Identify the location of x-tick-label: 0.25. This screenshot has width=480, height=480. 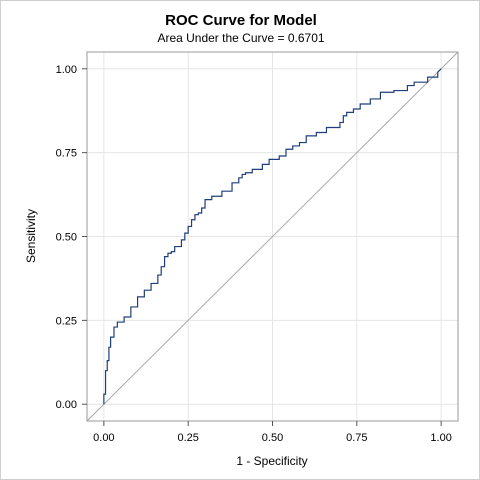
(187, 438).